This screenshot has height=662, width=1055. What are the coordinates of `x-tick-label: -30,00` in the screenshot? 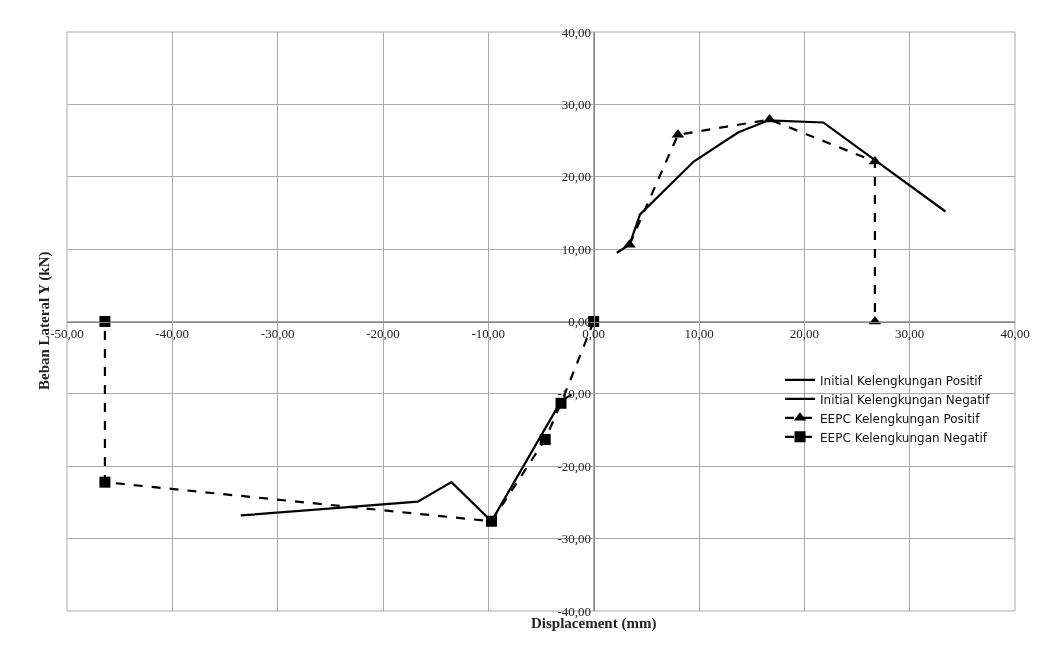 It's located at (277, 334).